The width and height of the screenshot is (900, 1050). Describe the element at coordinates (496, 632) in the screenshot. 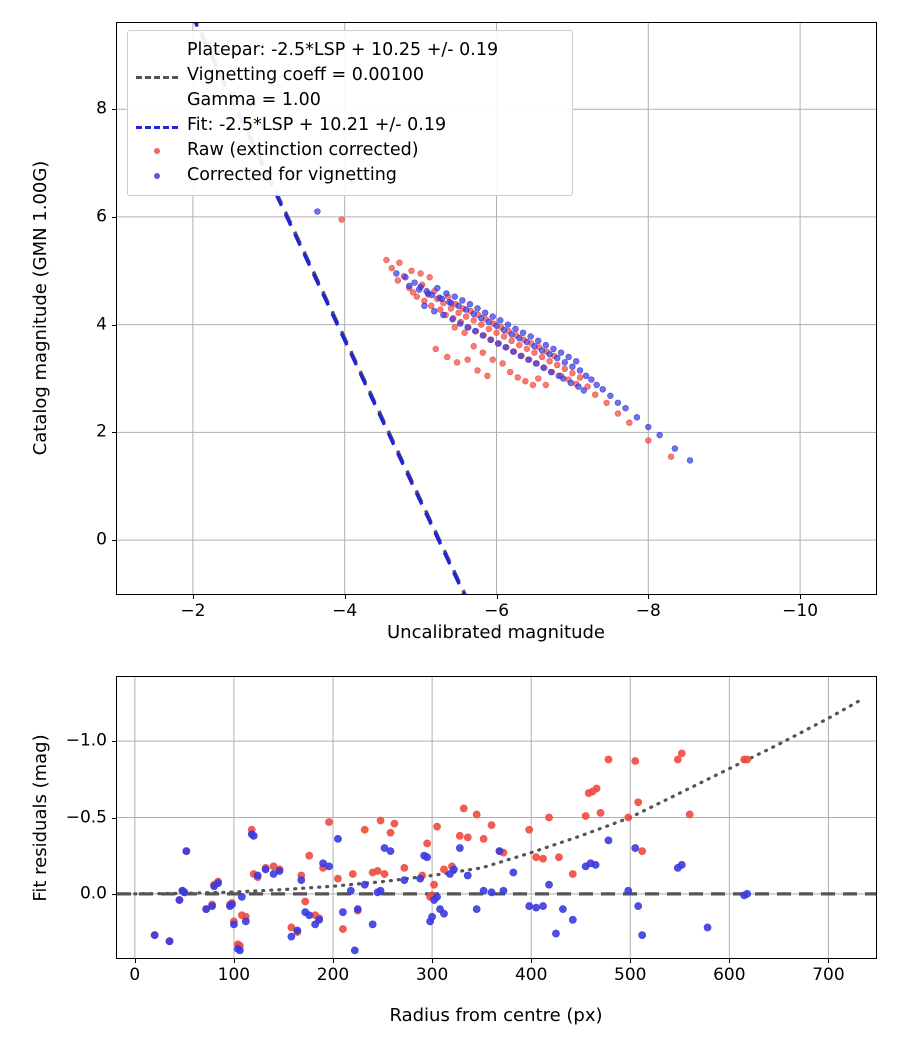

I see `calibration-xlabel: Uncalibrated magnitude` at that location.